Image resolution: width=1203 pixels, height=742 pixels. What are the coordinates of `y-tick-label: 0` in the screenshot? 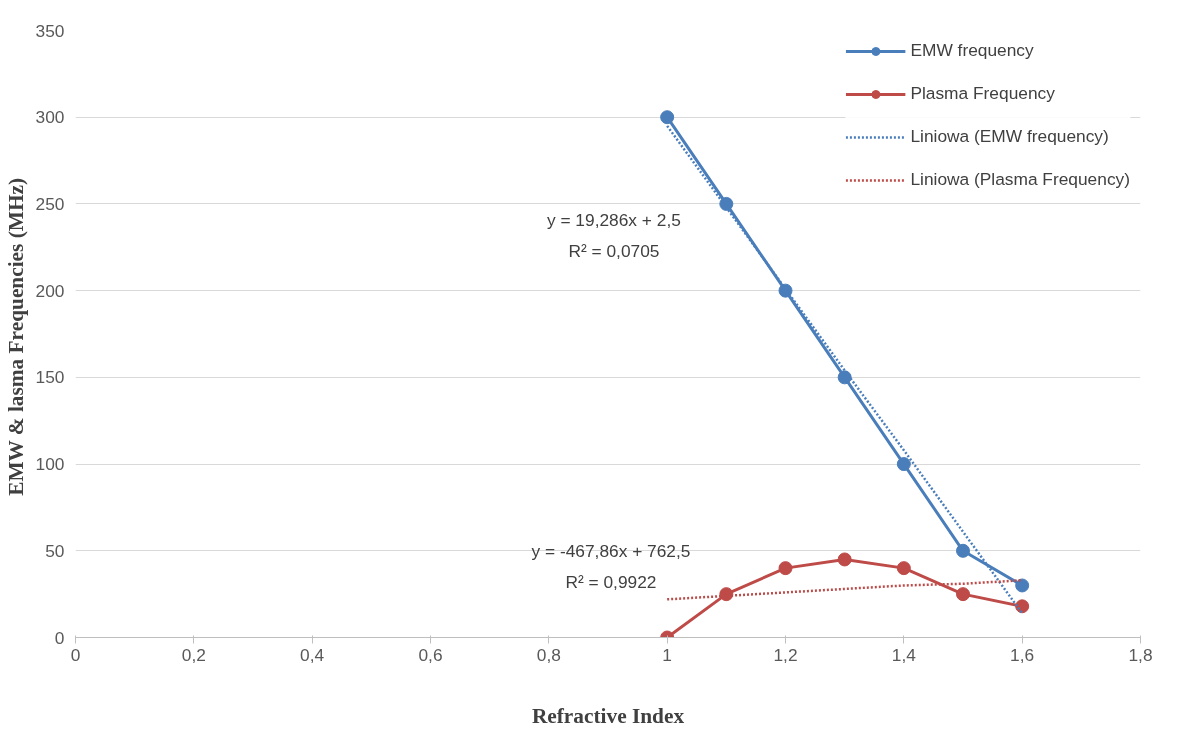 It's located at (59, 637).